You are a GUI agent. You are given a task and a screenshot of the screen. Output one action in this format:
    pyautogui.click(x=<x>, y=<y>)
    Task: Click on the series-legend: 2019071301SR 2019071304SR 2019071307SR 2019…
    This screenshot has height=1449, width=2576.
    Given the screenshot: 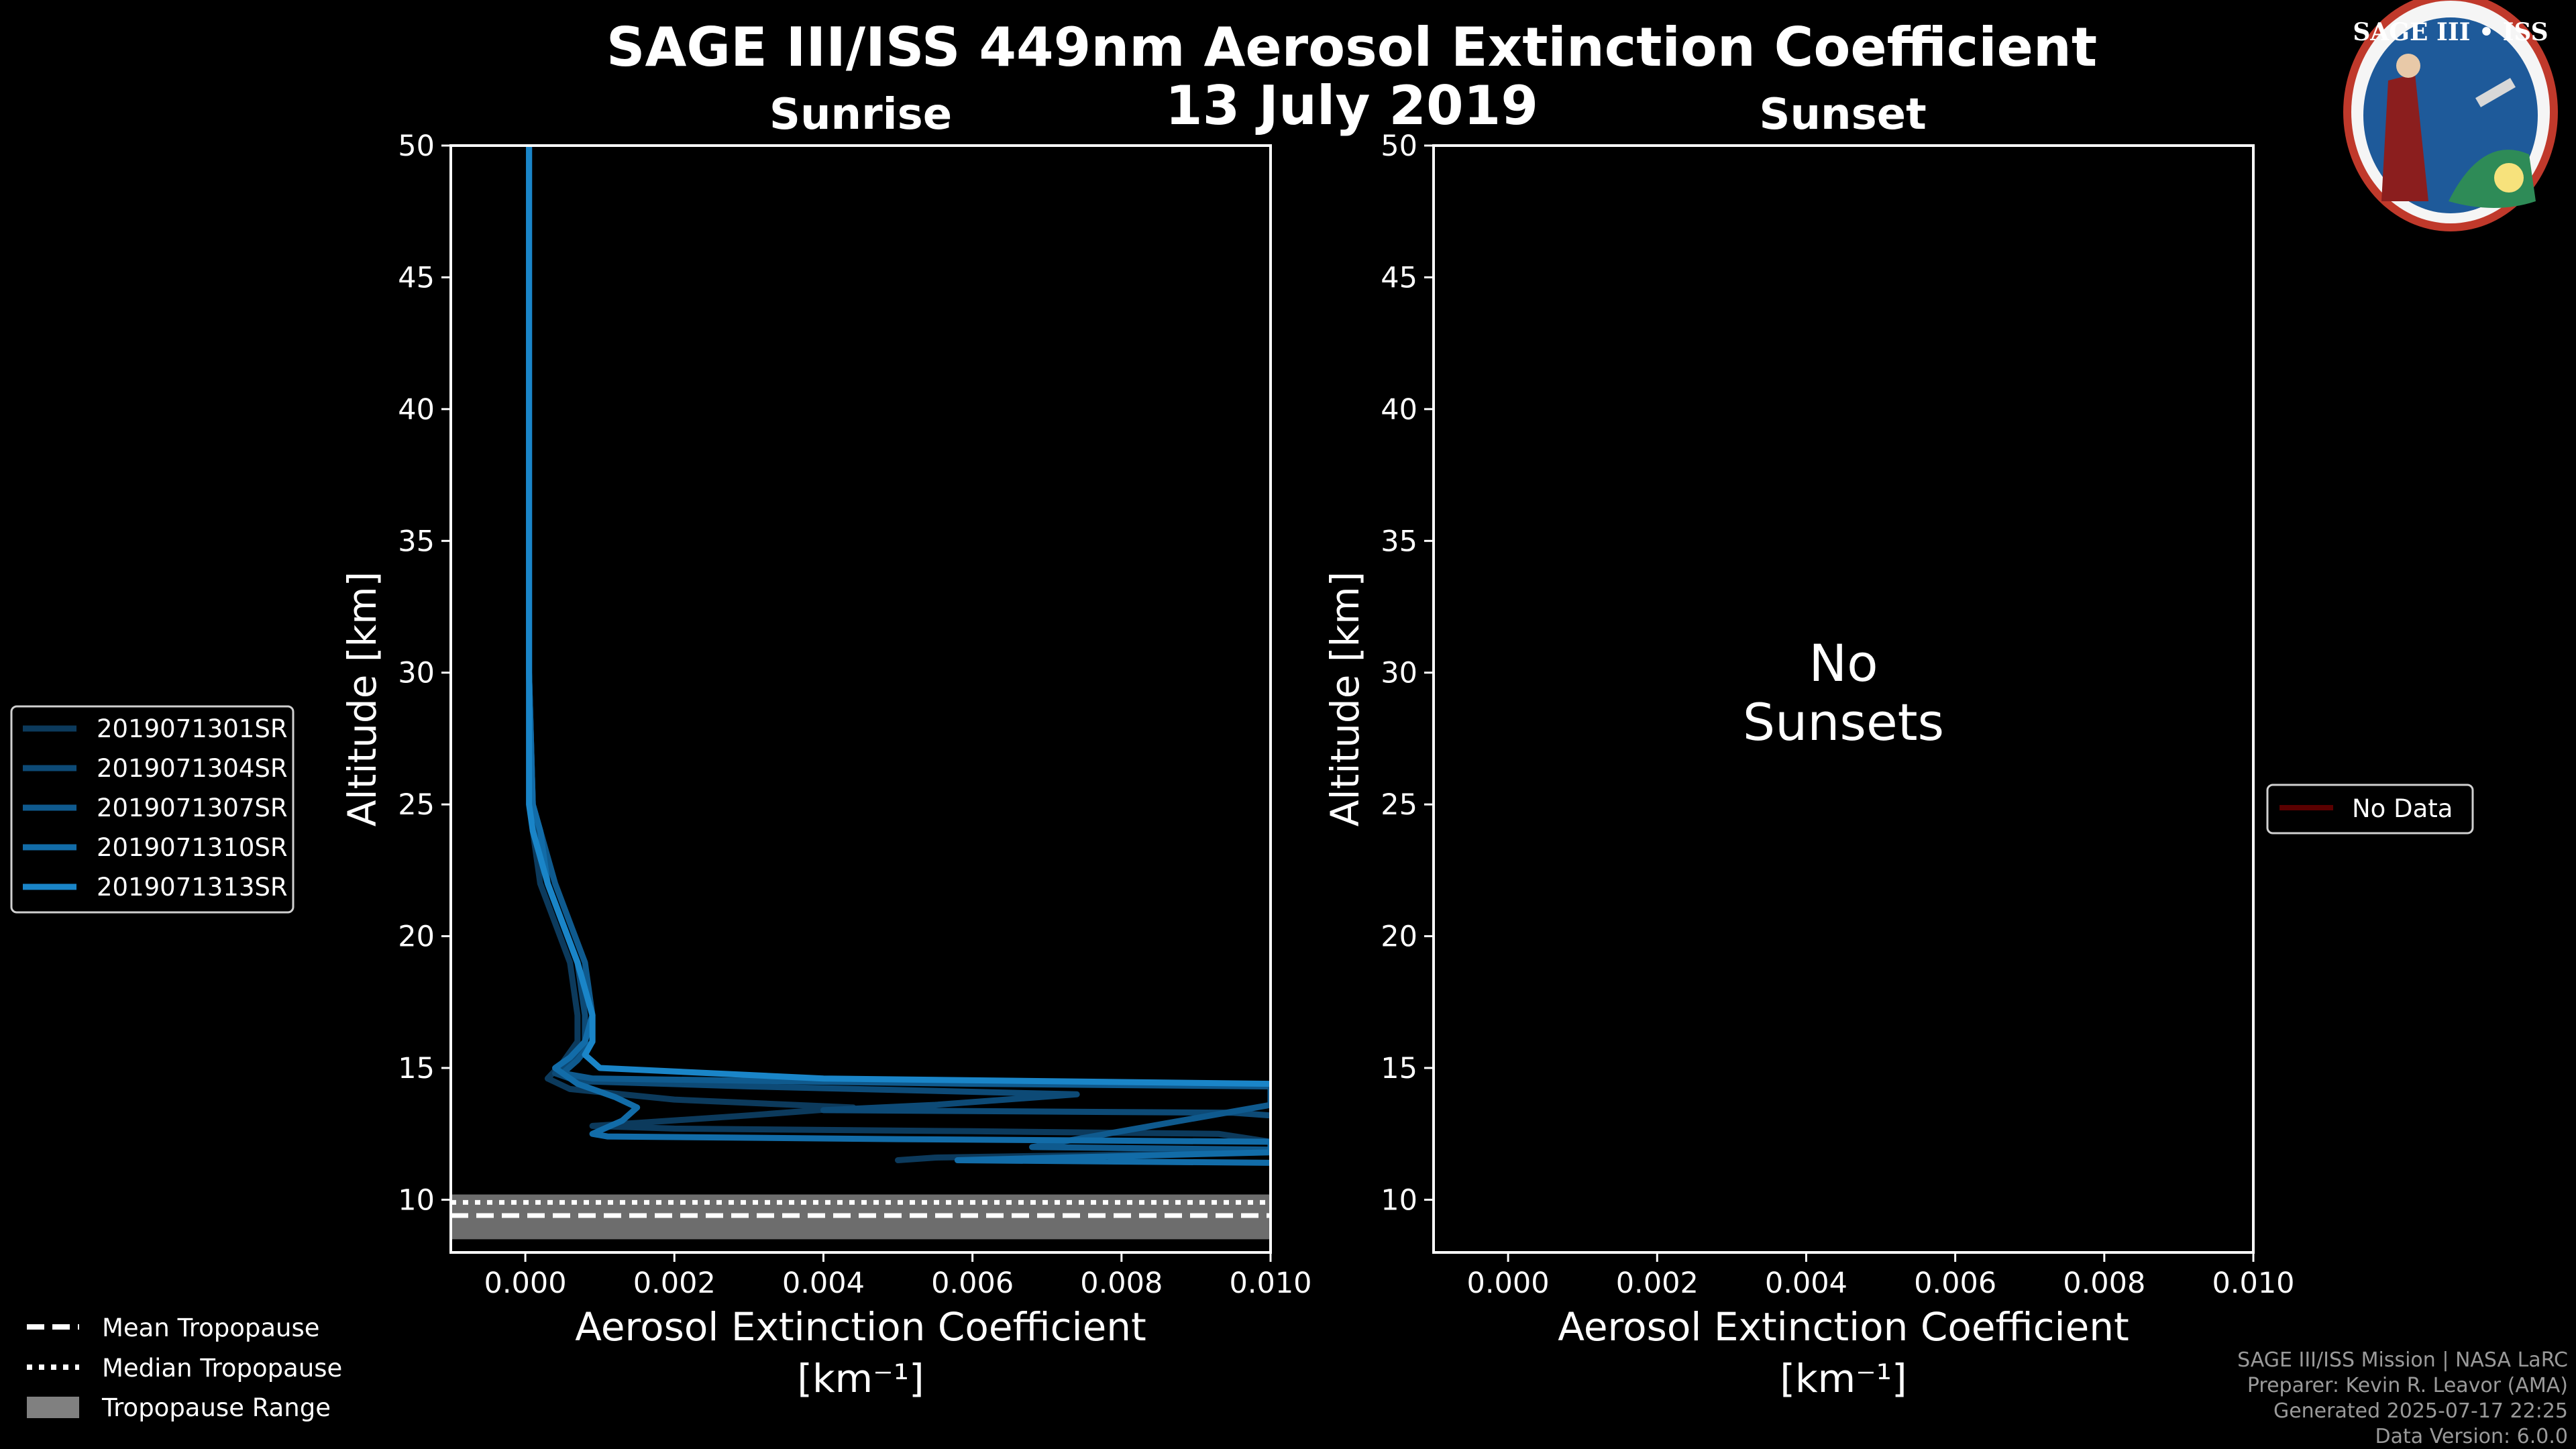 What is the action you would take?
    pyautogui.click(x=152, y=809)
    